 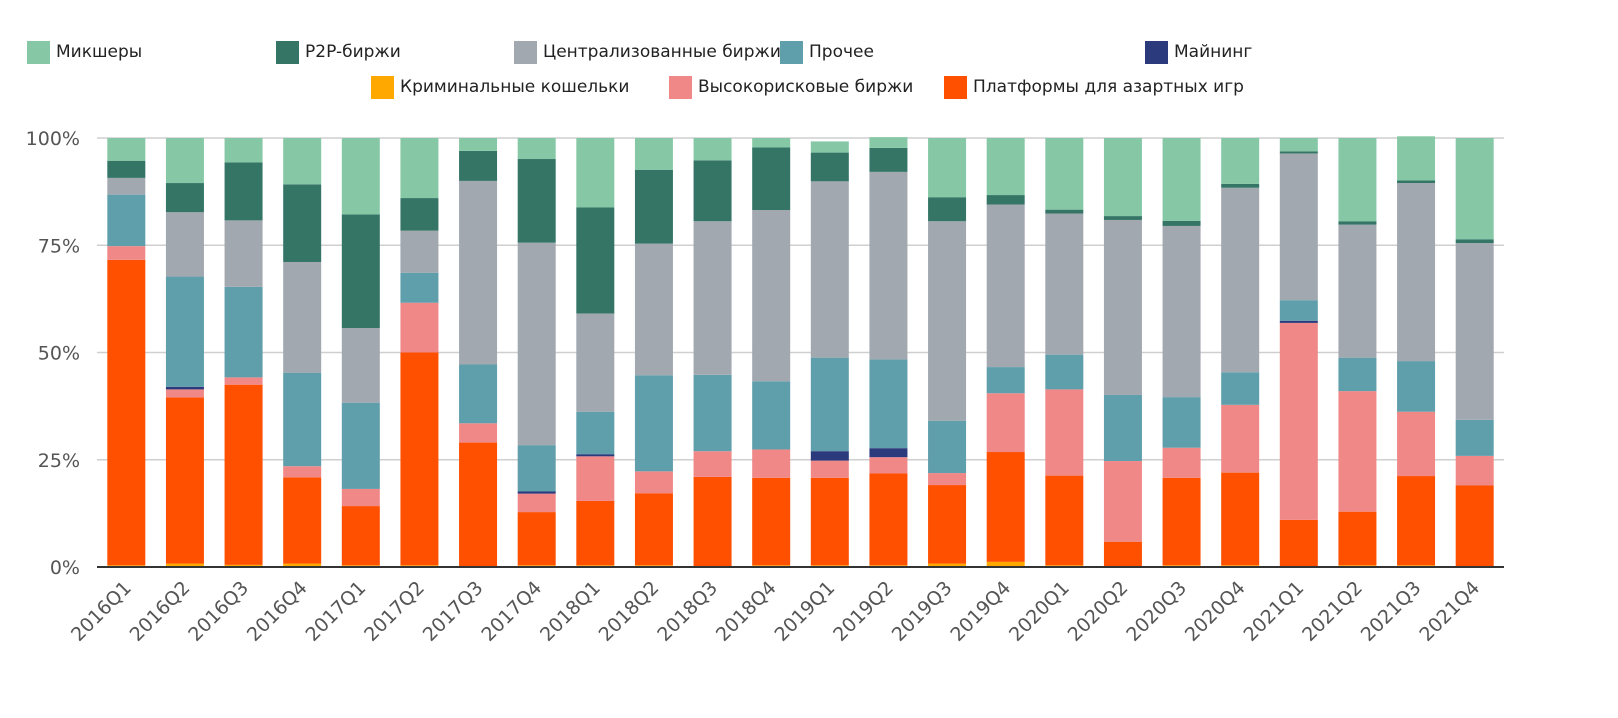 What do you see at coordinates (287, 52) in the screenshot?
I see `legend-swatch-p2p` at bounding box center [287, 52].